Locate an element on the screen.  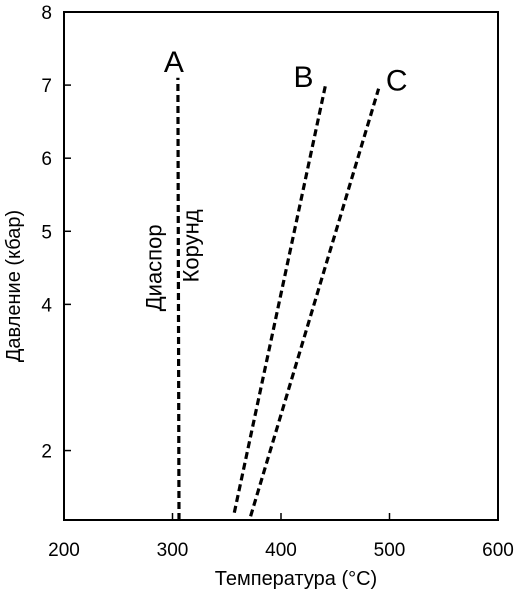
y-axis-label: Давление (кбар) is located at coordinates (14, 286).